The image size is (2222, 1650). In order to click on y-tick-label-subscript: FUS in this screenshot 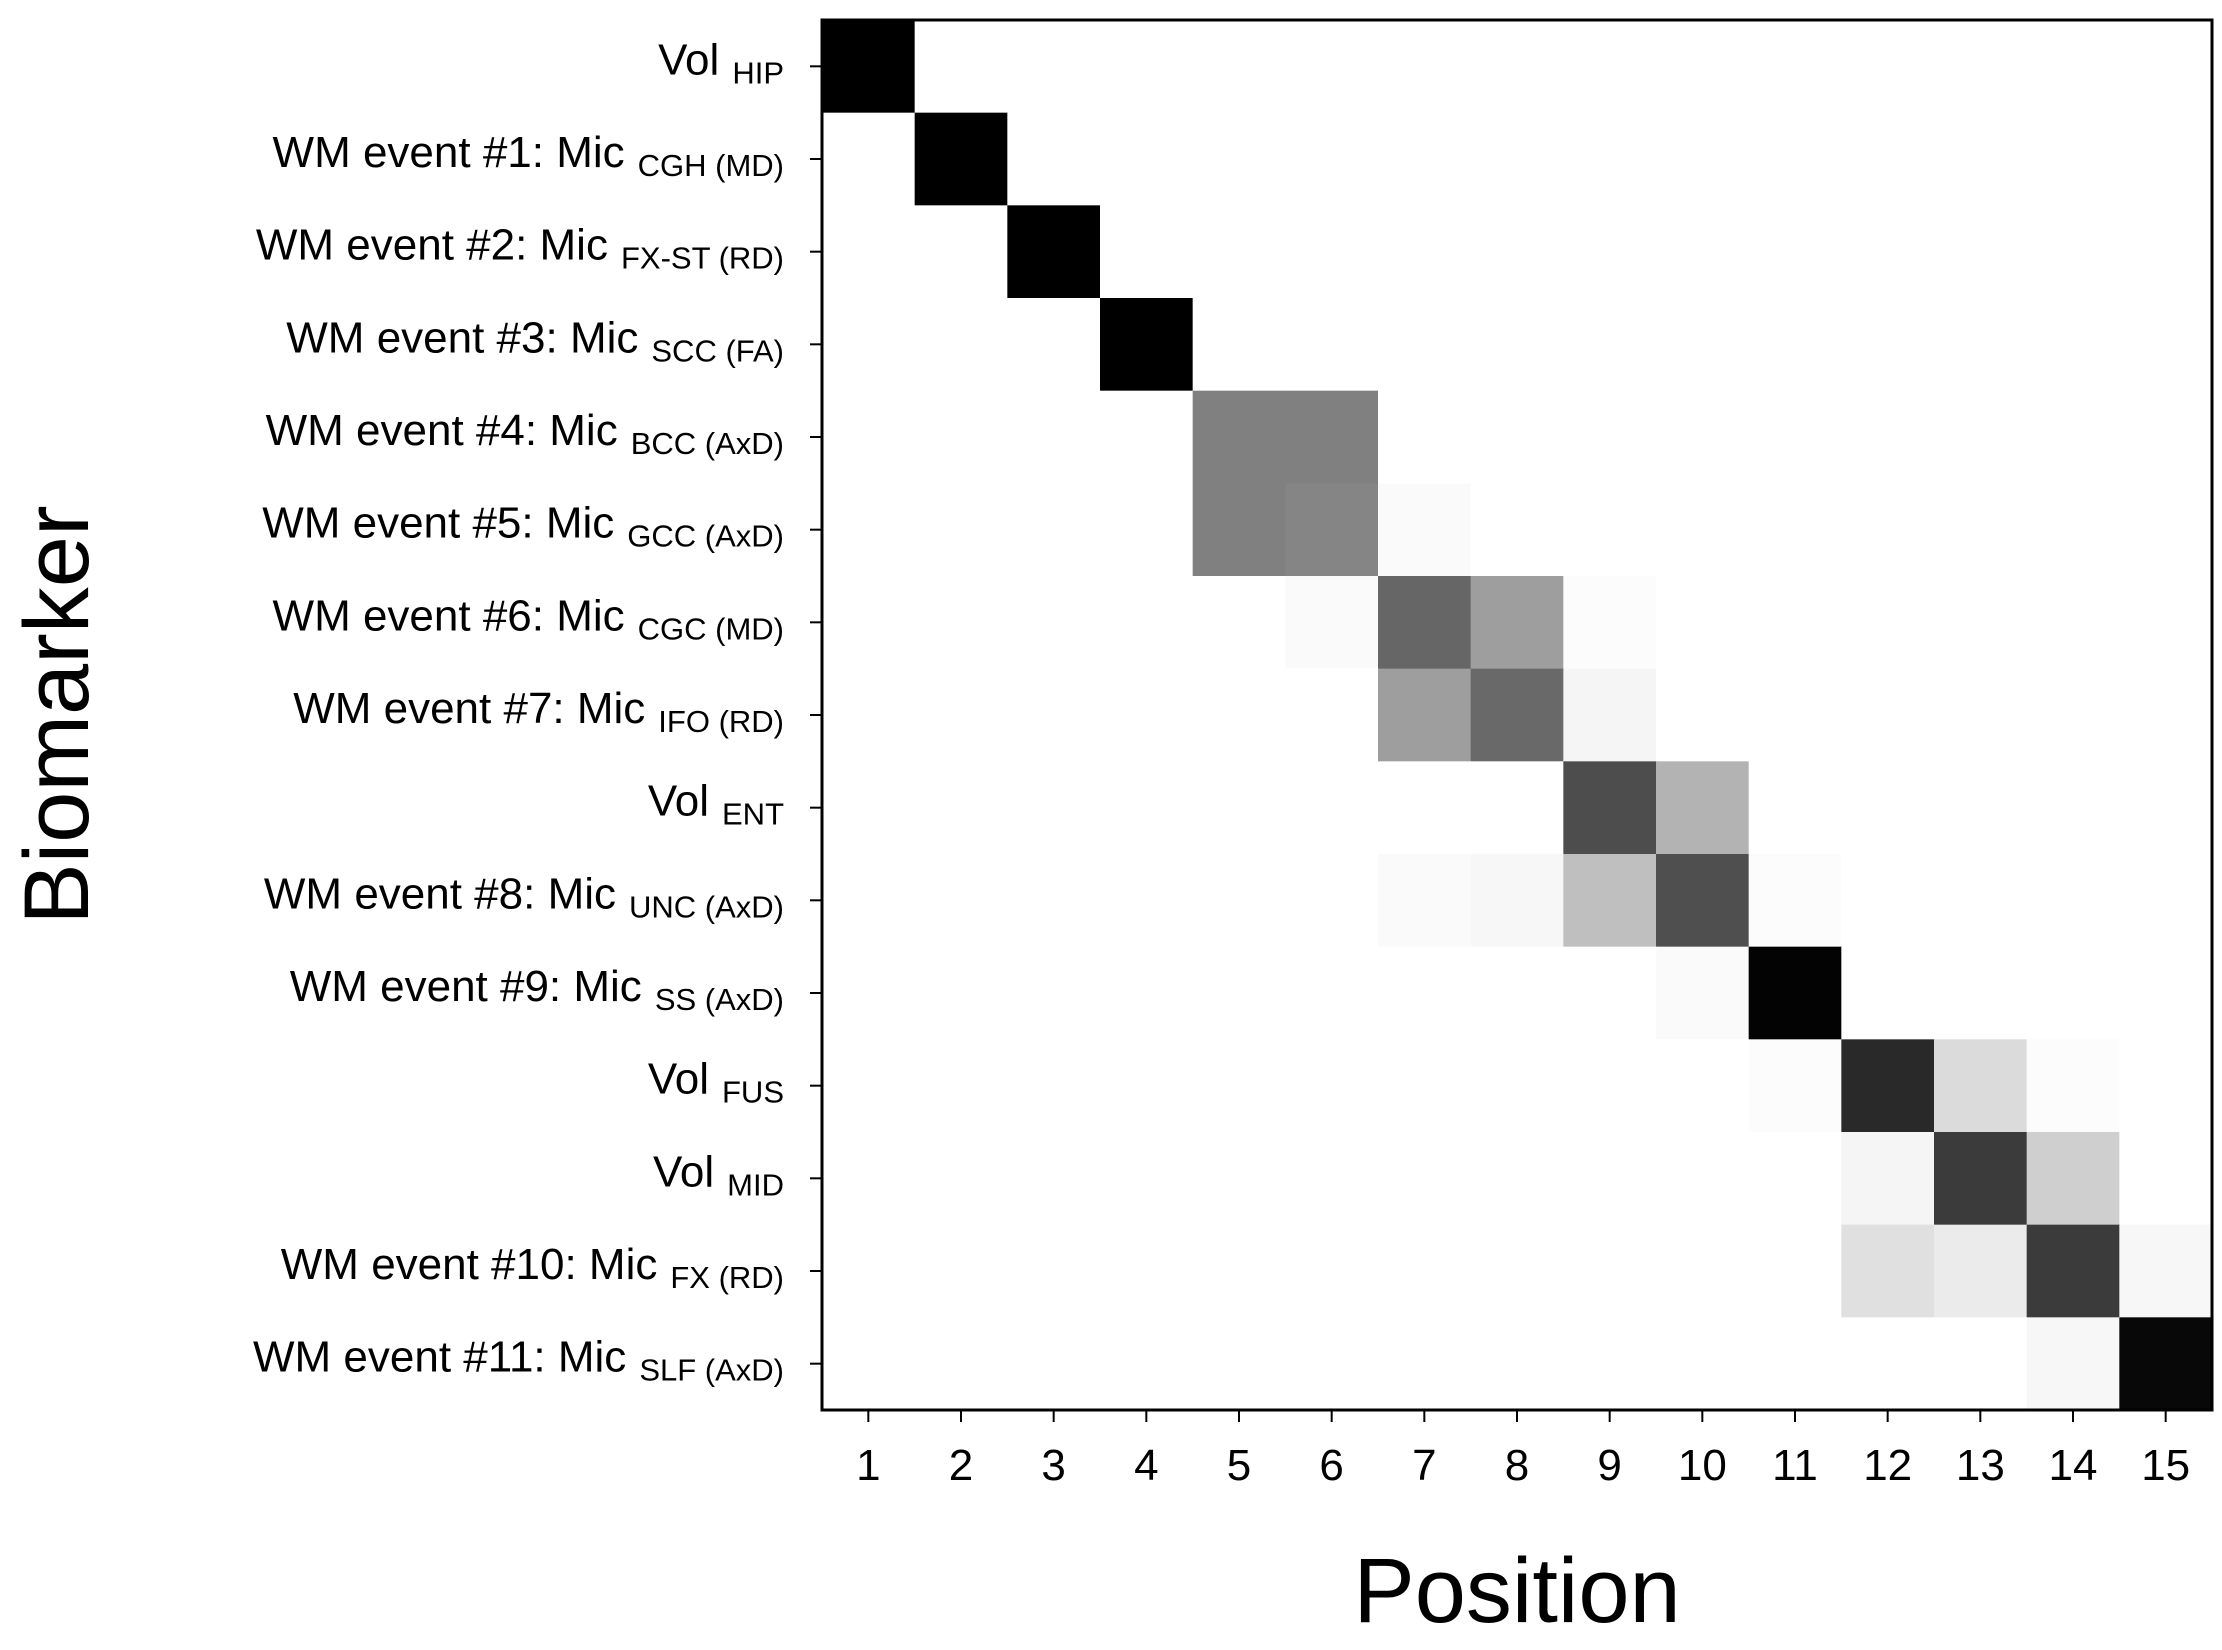, I will do `click(753, 1092)`.